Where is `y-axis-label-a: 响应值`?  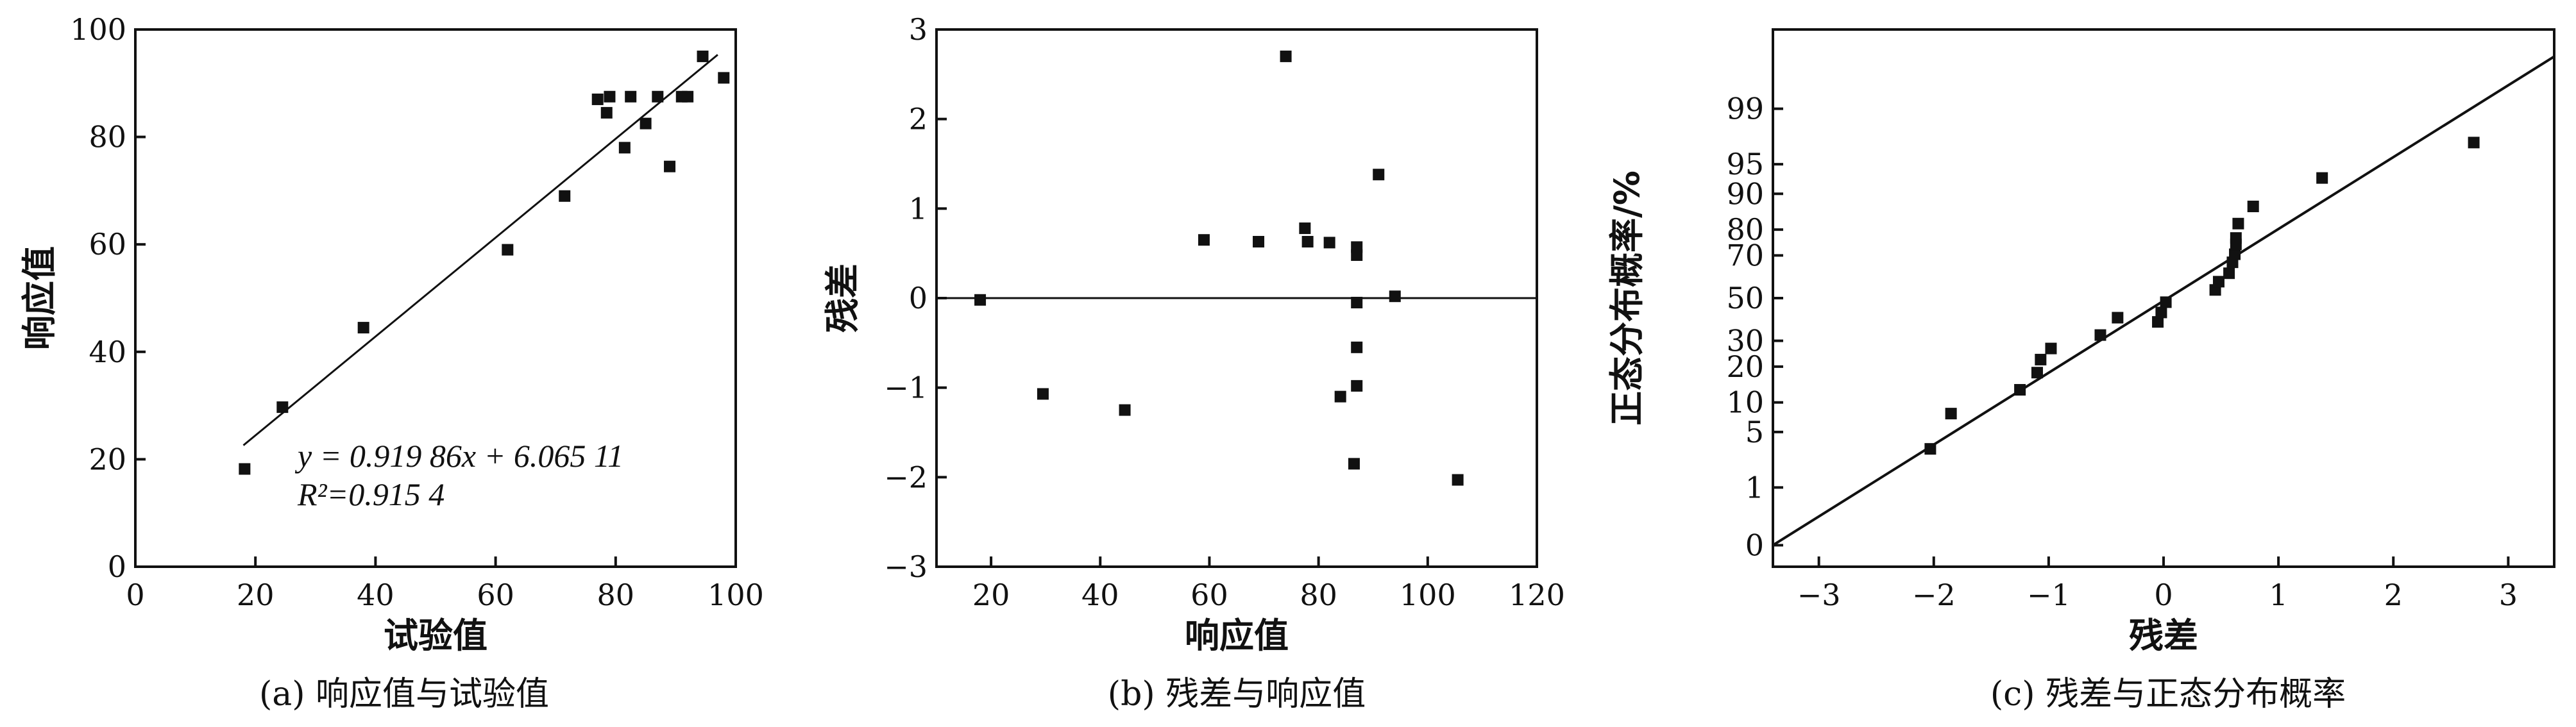
y-axis-label-a: 响应值 is located at coordinates (39, 298).